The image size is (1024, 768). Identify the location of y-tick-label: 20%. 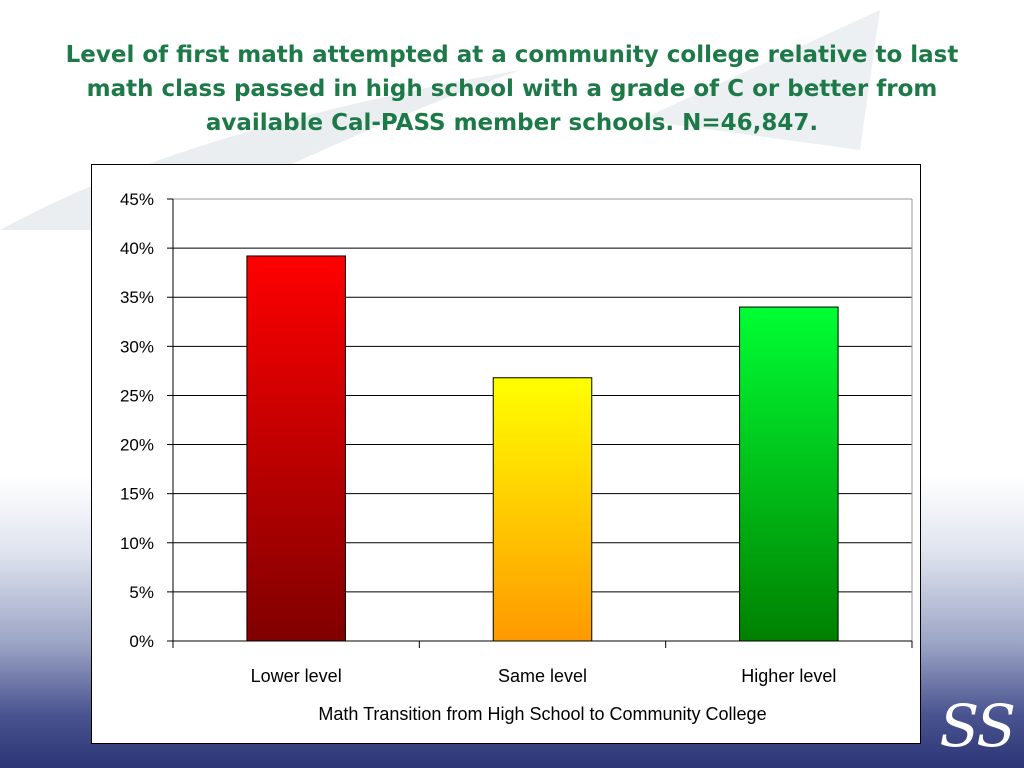
(137, 445).